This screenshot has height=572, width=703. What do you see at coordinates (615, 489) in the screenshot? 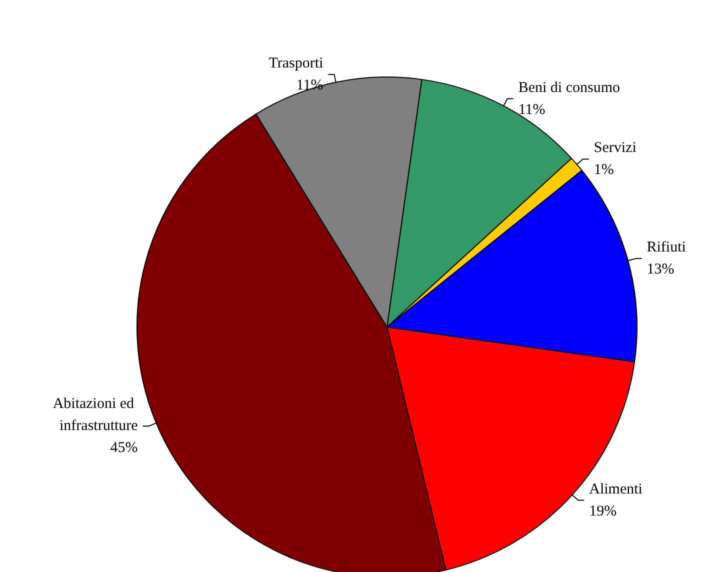
I see `slice-label: Alimenti` at bounding box center [615, 489].